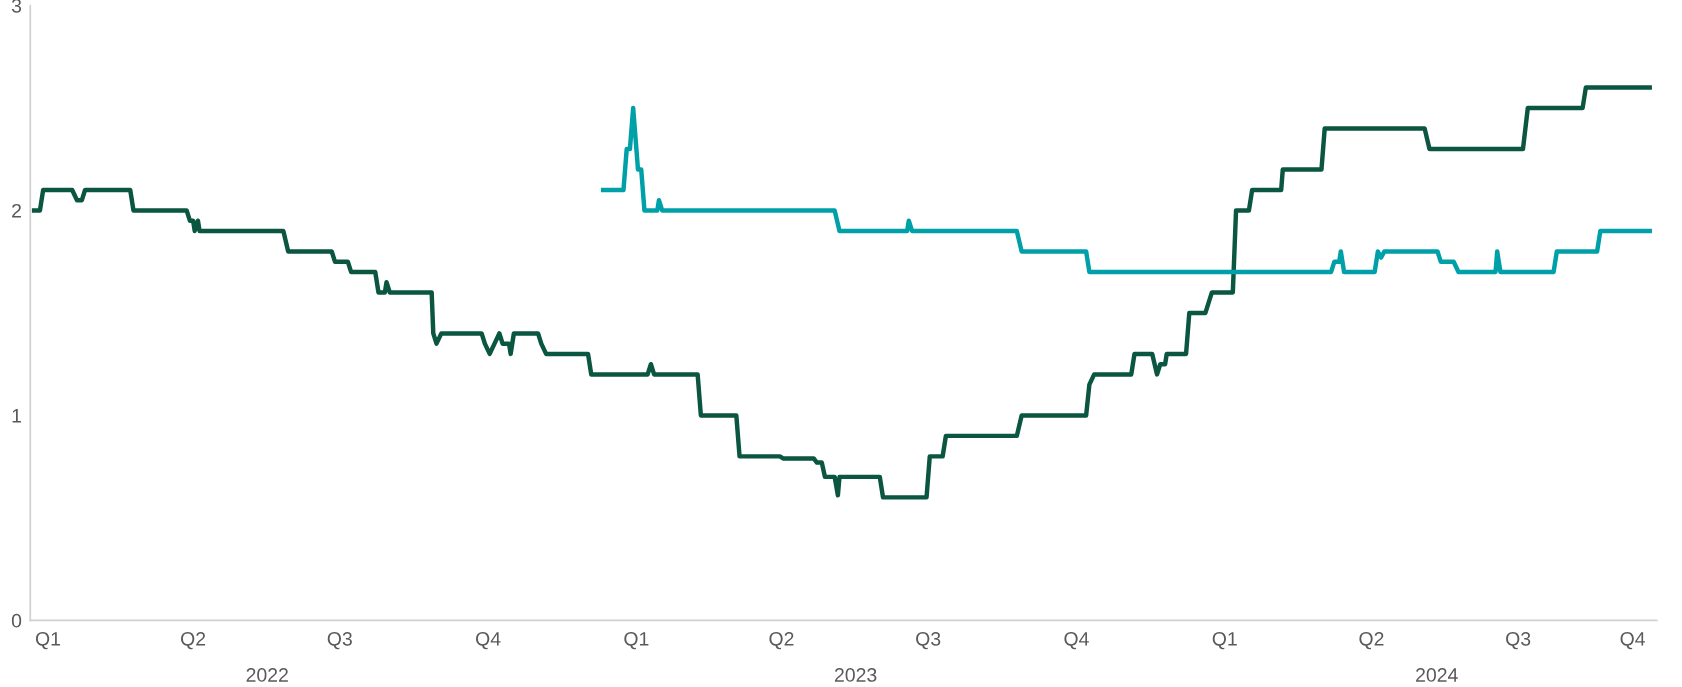  Describe the element at coordinates (267, 675) in the screenshot. I see `text: 2022` at that location.